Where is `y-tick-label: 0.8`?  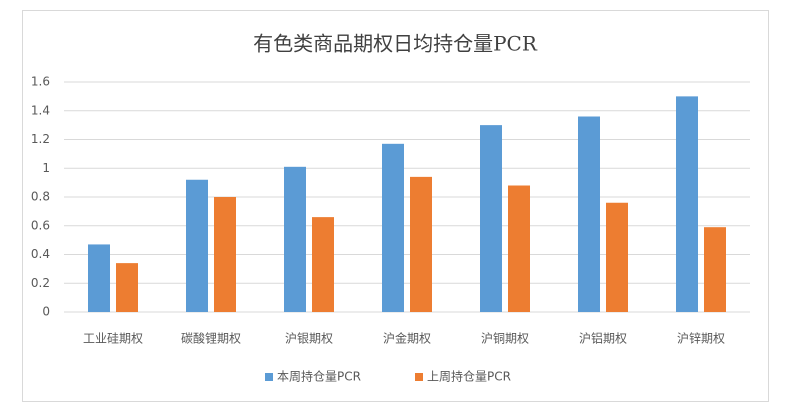 y-tick-label: 0.8 is located at coordinates (40, 197).